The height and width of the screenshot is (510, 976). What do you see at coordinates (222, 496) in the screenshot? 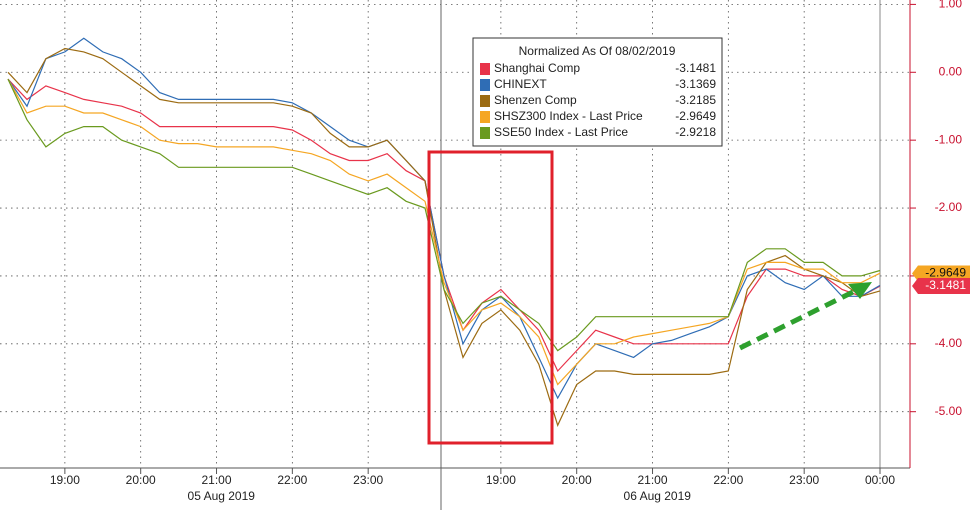
I see `x-sublabel: 05 Aug 2019` at bounding box center [222, 496].